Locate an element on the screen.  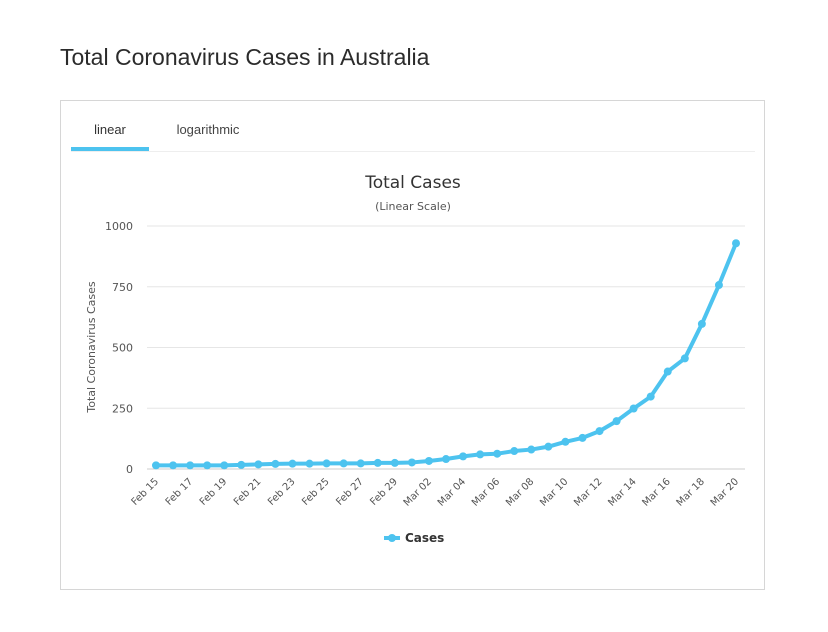
x-tick-label: Mar 12 is located at coordinates (588, 492).